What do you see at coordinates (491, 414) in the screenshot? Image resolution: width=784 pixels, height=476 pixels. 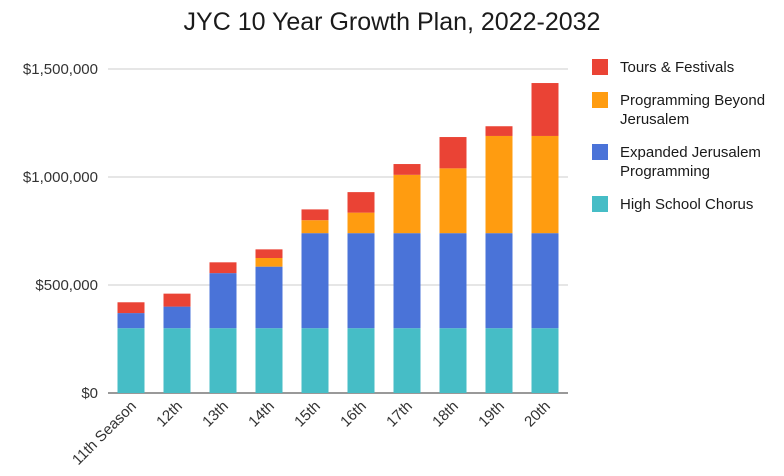 I see `x-tick-label: 19th` at bounding box center [491, 414].